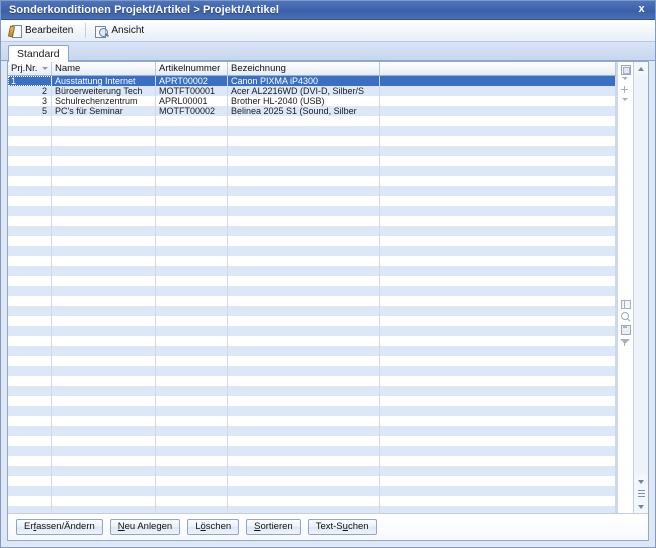 This screenshot has width=656, height=548. What do you see at coordinates (625, 69) in the screenshot?
I see `grid-icon` at bounding box center [625, 69].